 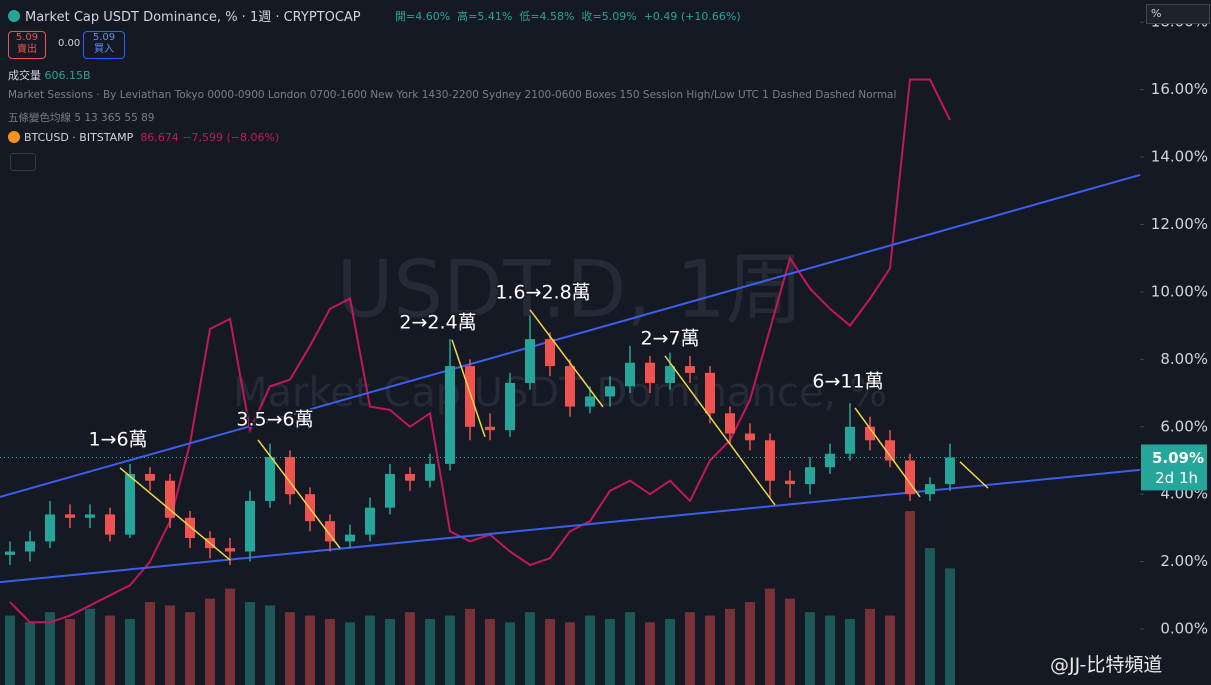 What do you see at coordinates (1106, 665) in the screenshot?
I see `credit: @JJ-比特頻道` at bounding box center [1106, 665].